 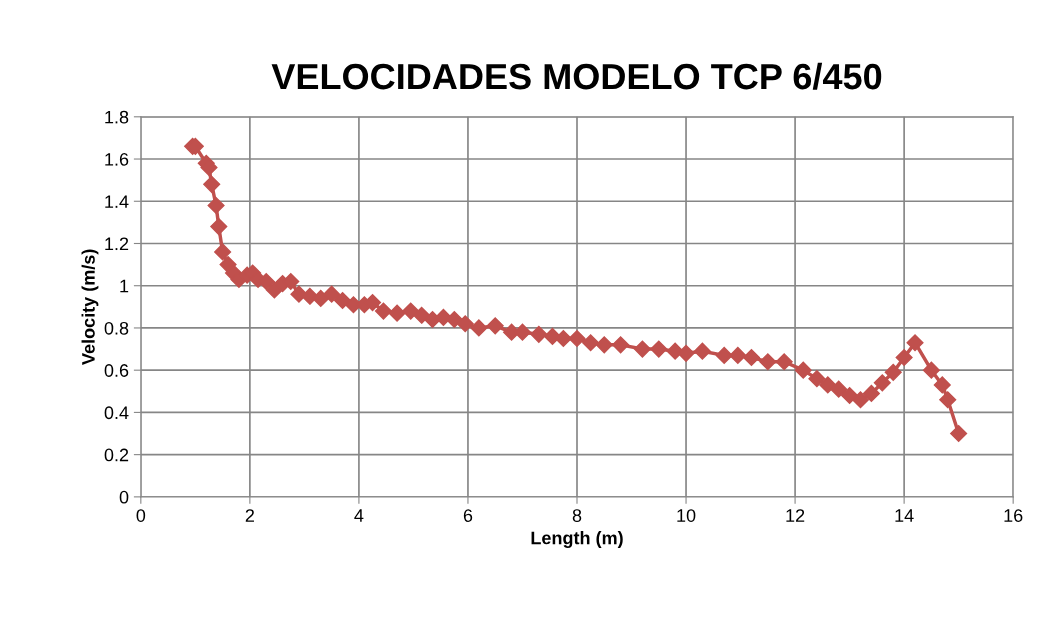 I want to click on y-tick-label: 1.4, so click(x=117, y=201).